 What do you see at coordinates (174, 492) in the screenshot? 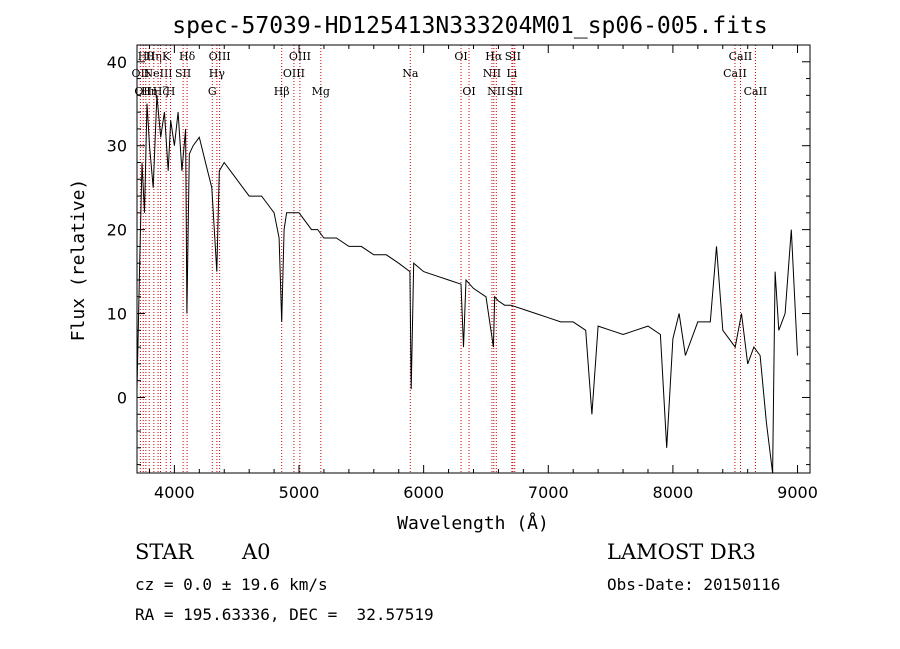
I see `x-tick-label: 4000` at bounding box center [174, 492].